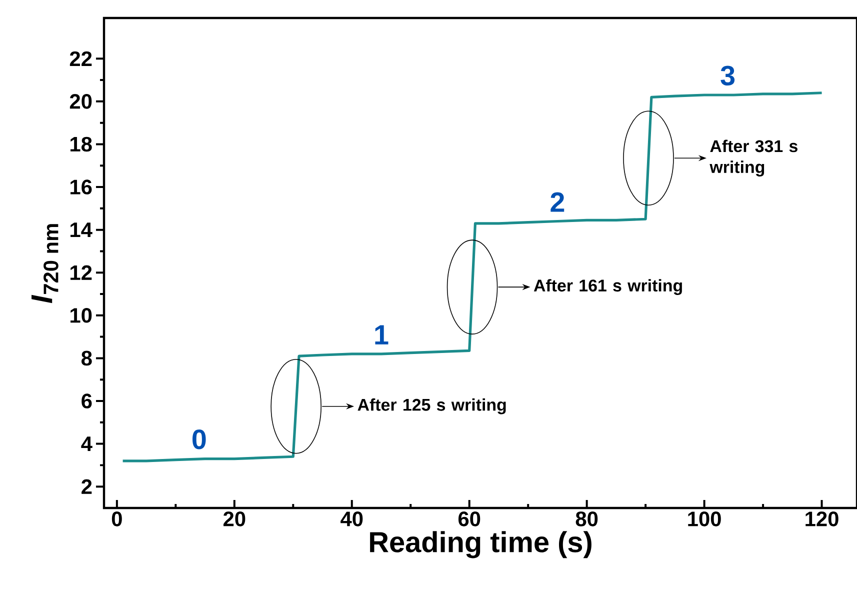 Image resolution: width=857 pixels, height=601 pixels. What do you see at coordinates (557, 202) in the screenshot?
I see `annotation: 2` at bounding box center [557, 202].